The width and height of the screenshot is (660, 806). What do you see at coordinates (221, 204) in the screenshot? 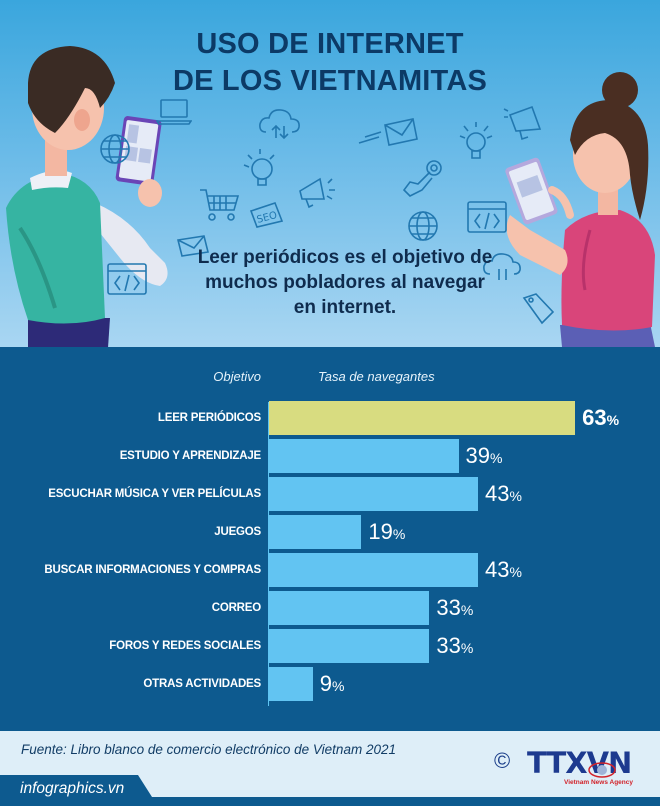
I see `shopping-cart-icon` at bounding box center [221, 204].